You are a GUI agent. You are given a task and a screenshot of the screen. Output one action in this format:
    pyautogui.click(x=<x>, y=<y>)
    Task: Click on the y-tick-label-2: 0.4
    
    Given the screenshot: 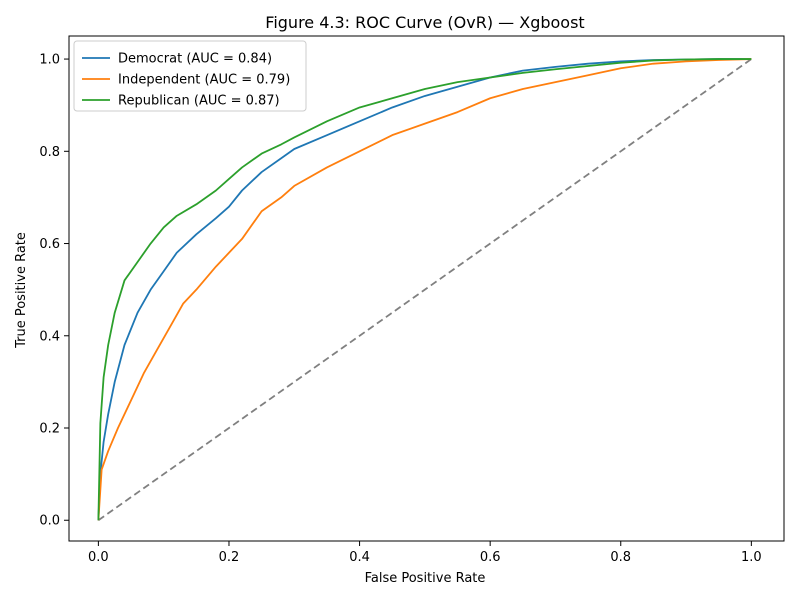 What is the action you would take?
    pyautogui.click(x=49, y=336)
    